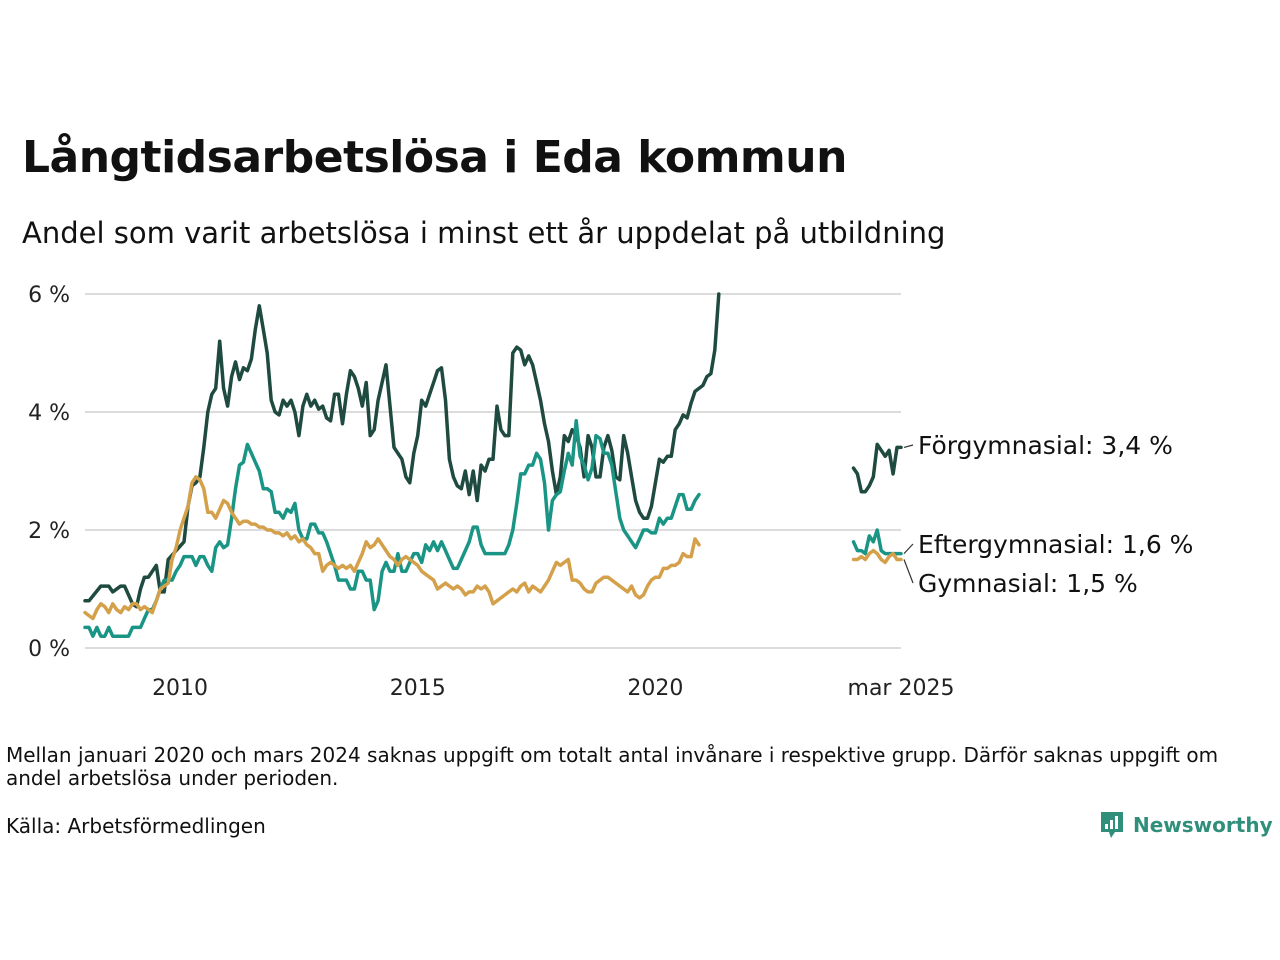 This screenshot has height=960, width=1280. I want to click on newsworthy-logo: Newsworthy, so click(1186, 825).